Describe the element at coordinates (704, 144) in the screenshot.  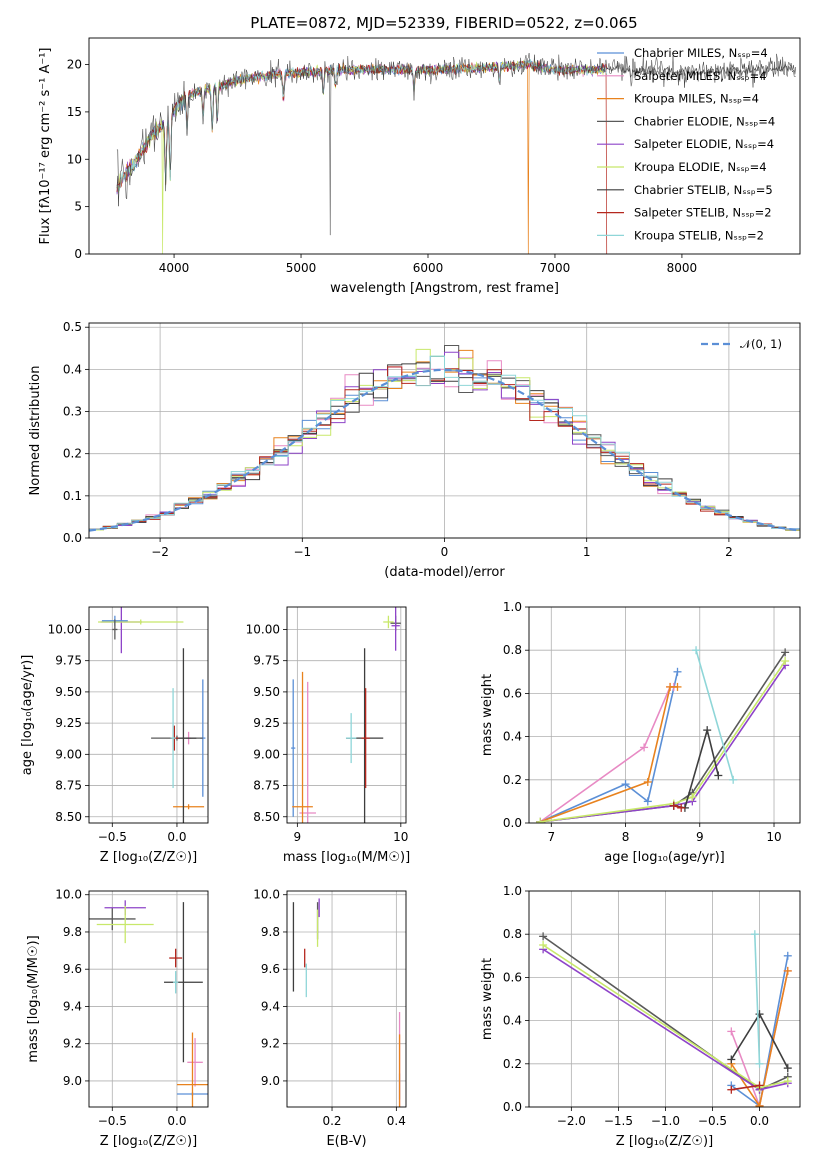
I see `legend-entry: Salpeter ELODIE, Nₛₛₚ=4` at that location.